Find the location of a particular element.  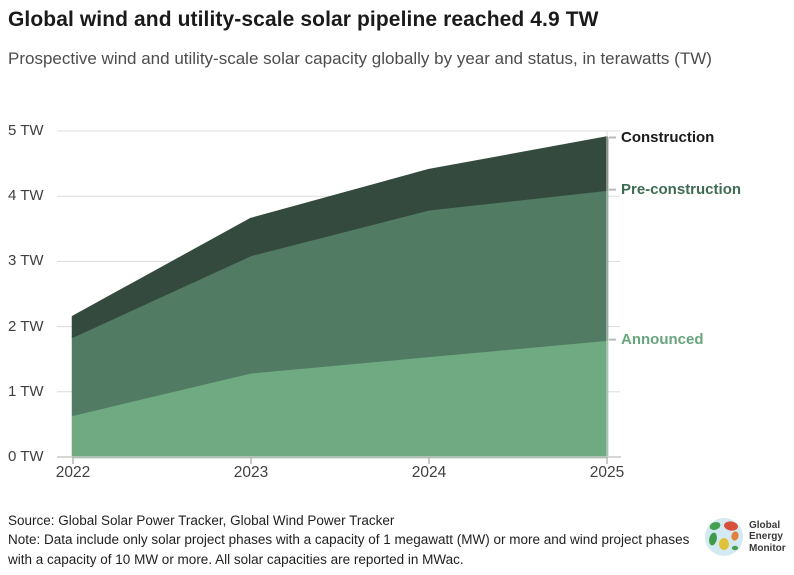

legend-label-announced: Announced is located at coordinates (662, 339).